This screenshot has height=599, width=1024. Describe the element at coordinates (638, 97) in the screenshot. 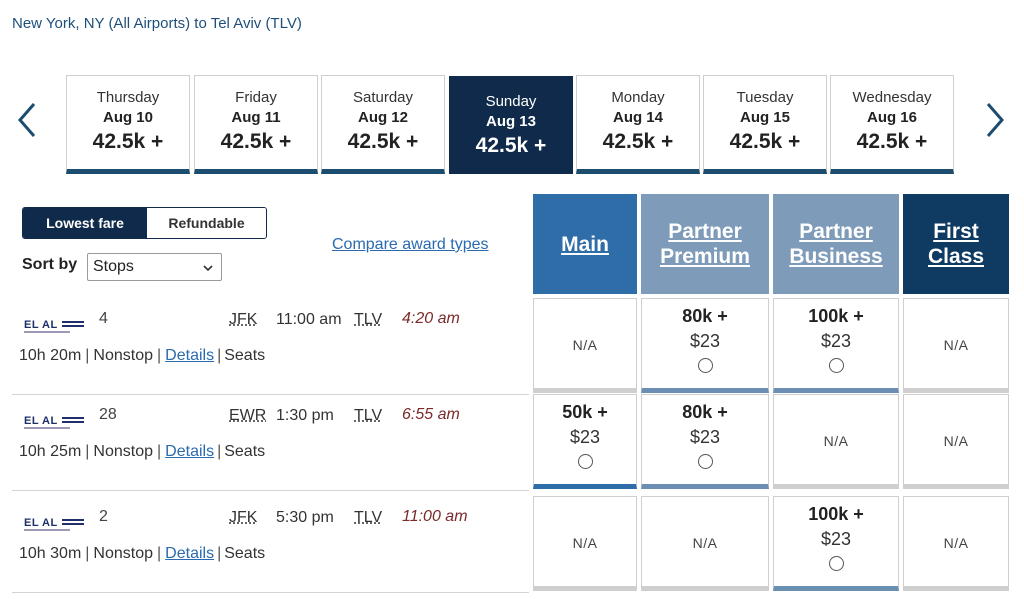

I see `date-day-of-week: Monday` at that location.